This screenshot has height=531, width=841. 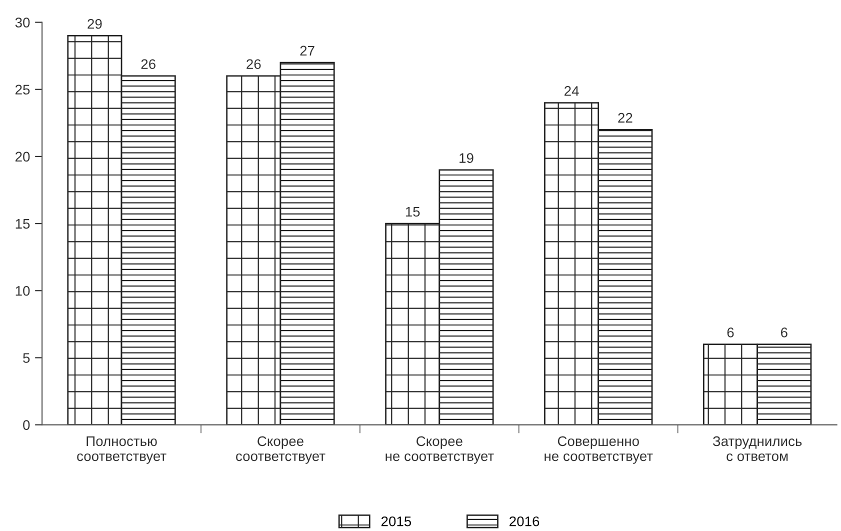 I want to click on legend-label: 2016, so click(x=525, y=521).